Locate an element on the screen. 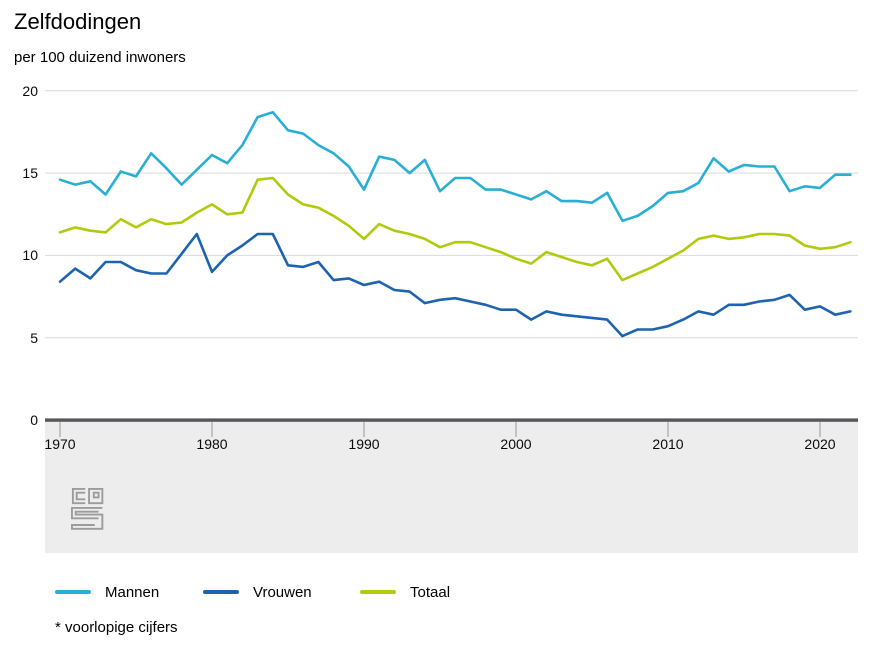  cbs-logo-s-upper is located at coordinates (87, 513).